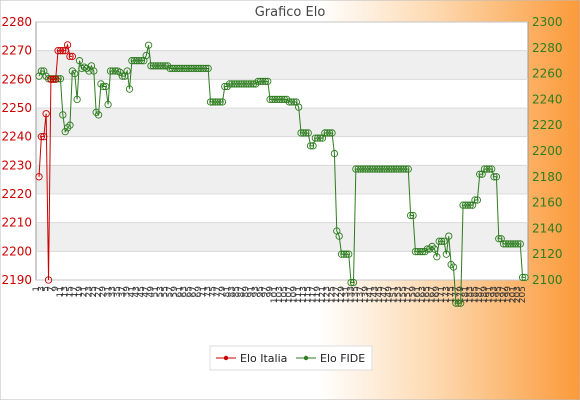  Describe the element at coordinates (291, 358) in the screenshot. I see `legend-box` at that location.